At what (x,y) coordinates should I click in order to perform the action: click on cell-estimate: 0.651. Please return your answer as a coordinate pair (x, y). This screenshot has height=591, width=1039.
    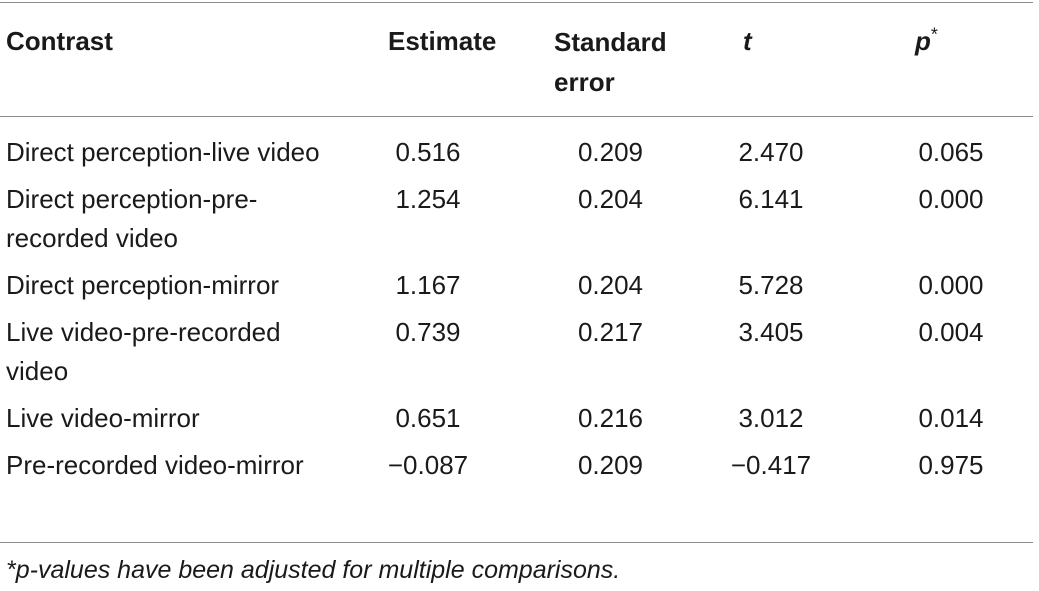
    Looking at the image, I should click on (428, 418).